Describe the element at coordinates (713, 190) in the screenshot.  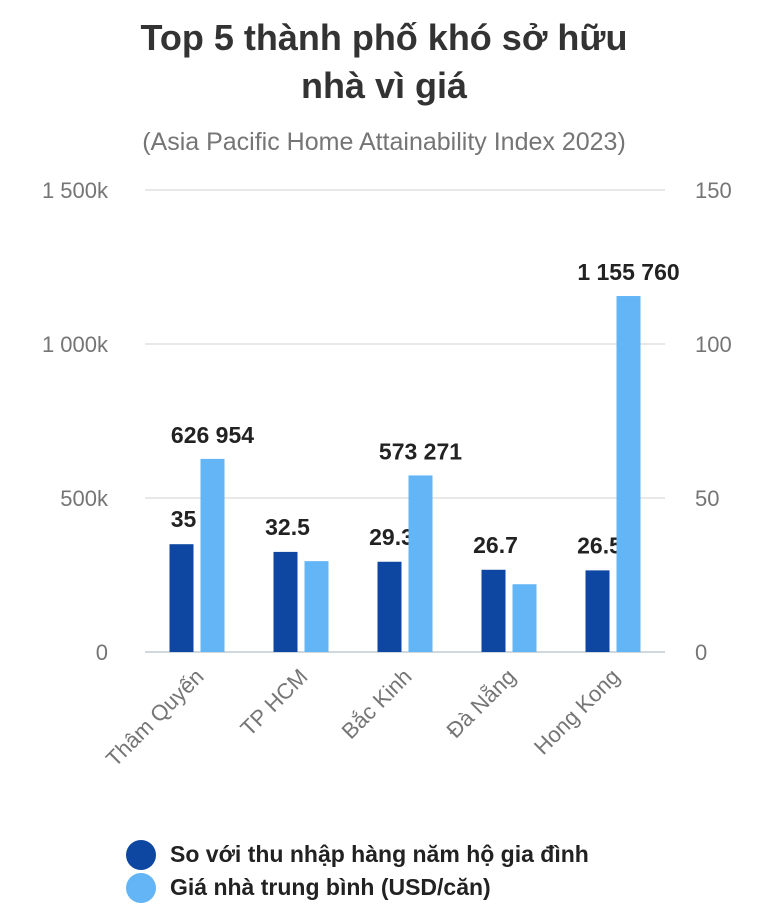
I see `y-right-tick-label: 150` at that location.